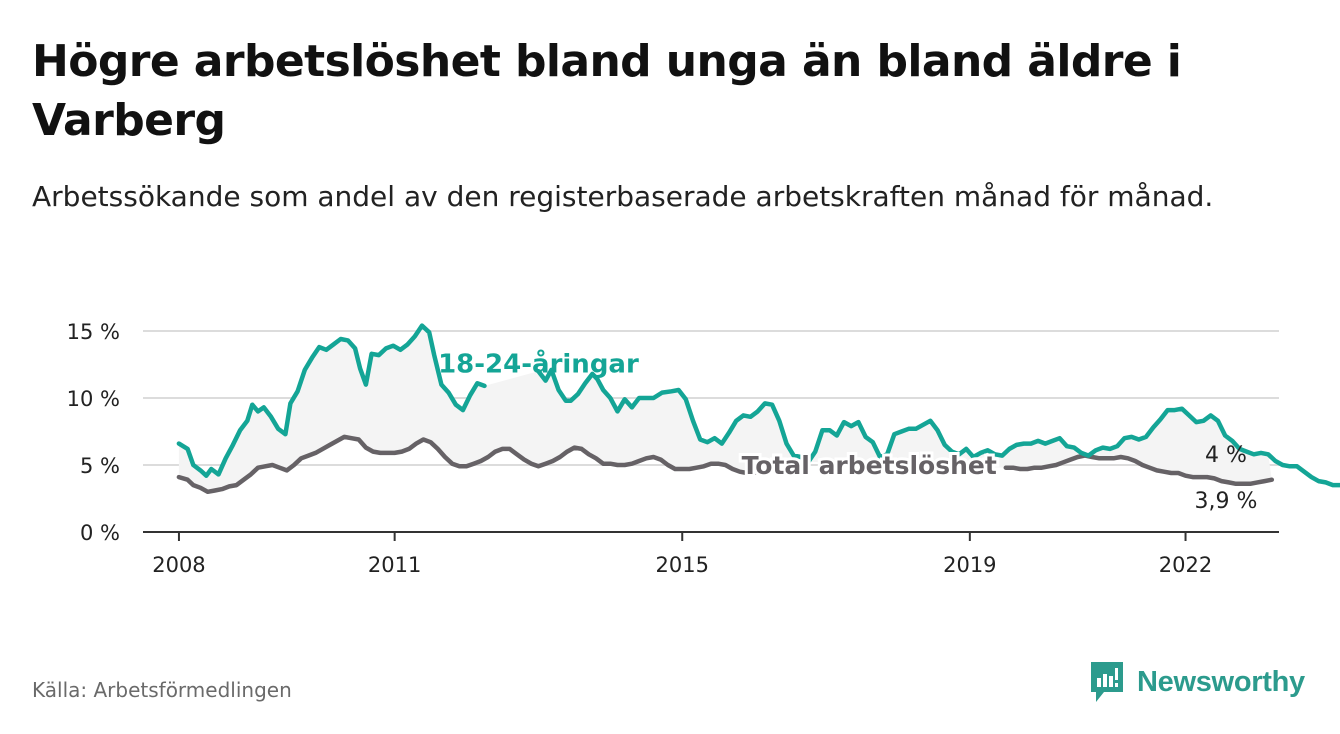 Image resolution: width=1340 pixels, height=734 pixels. Describe the element at coordinates (331, 400) in the screenshot. I see `series-line-youth` at that location.